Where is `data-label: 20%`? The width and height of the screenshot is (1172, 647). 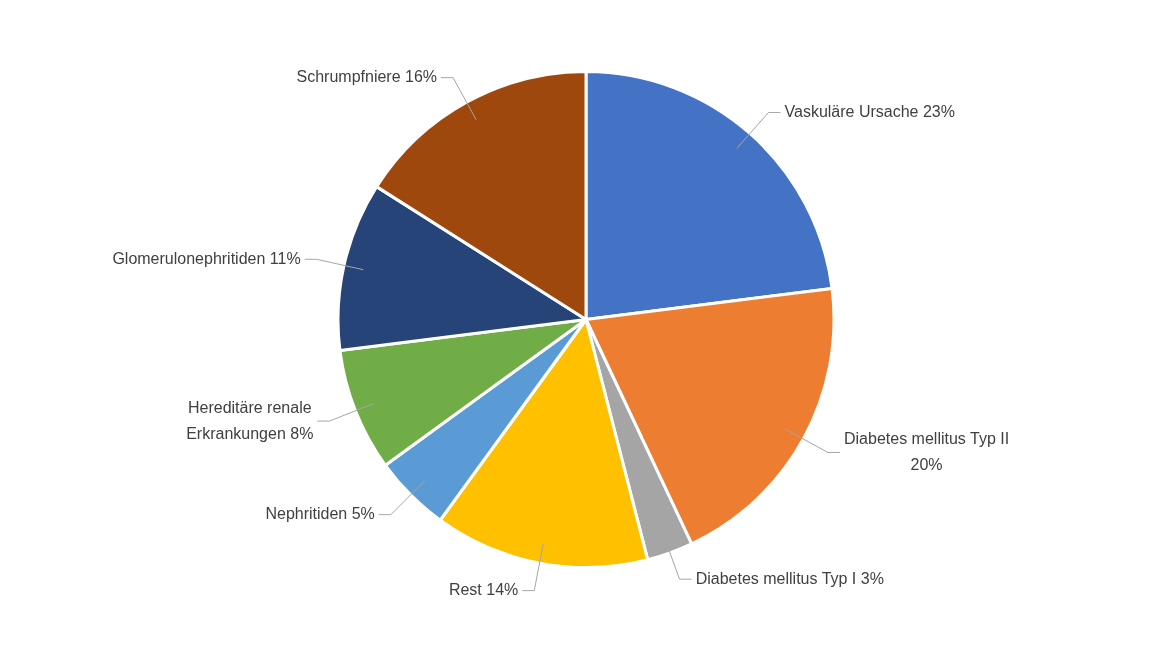 data-label: 20% is located at coordinates (926, 464).